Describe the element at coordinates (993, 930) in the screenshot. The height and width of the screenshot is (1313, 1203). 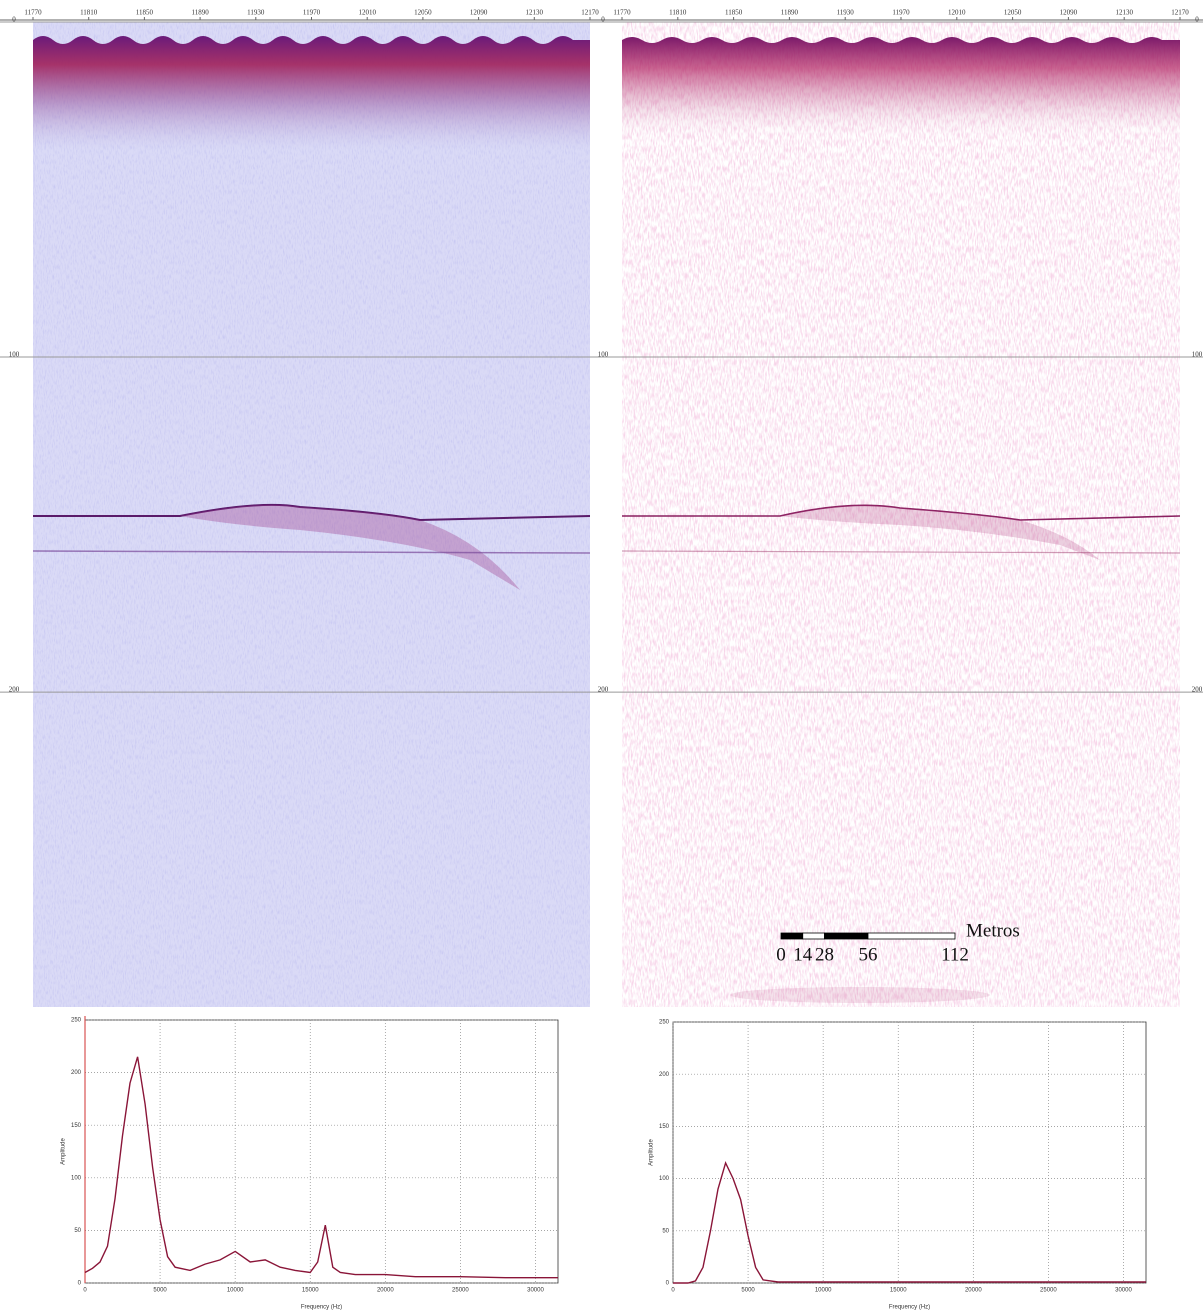
I see `scale-unit: Metros` at that location.